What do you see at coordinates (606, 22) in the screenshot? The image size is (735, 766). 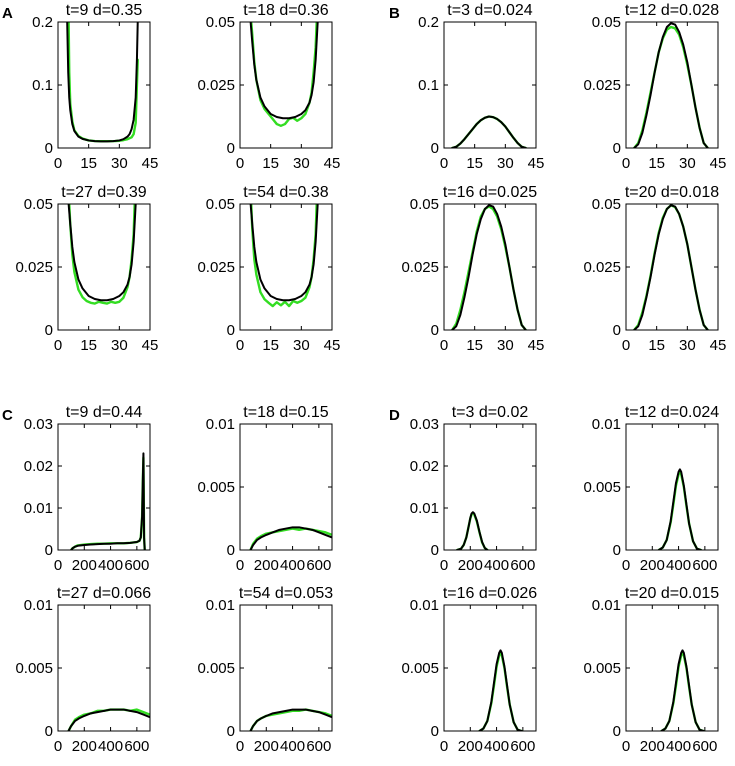 I see `chart-b2-ytick-label-2: 0.05` at bounding box center [606, 22].